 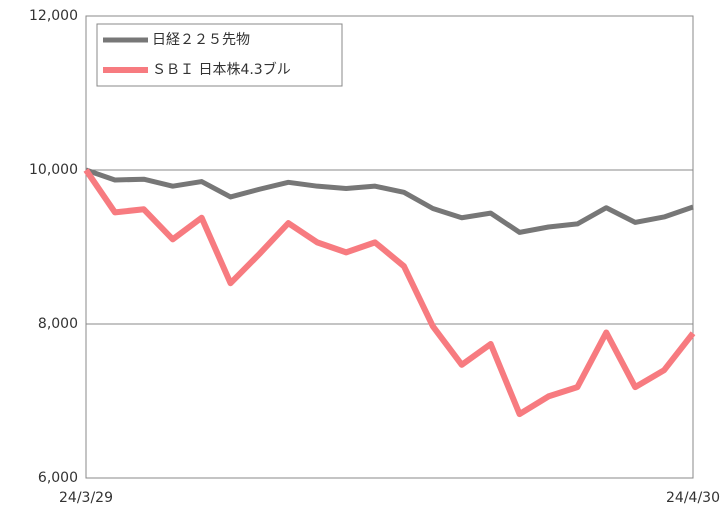 I want to click on legend-box, so click(x=219, y=55).